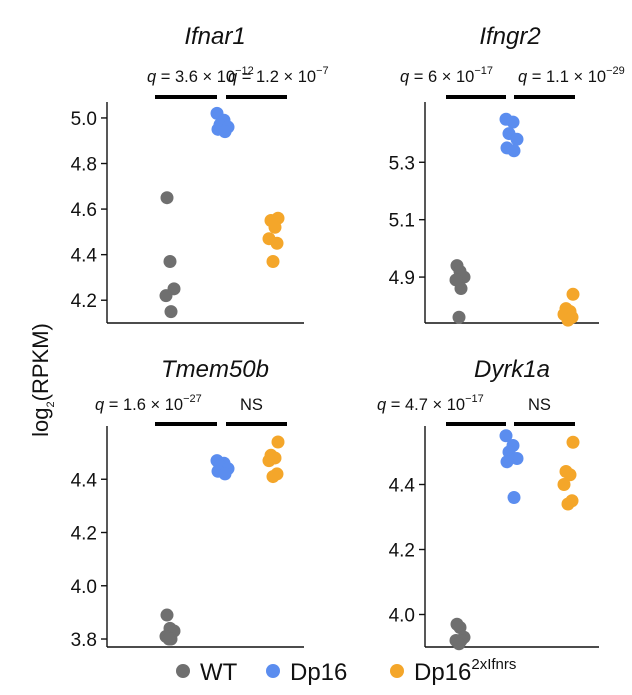 The width and height of the screenshot is (632, 695). Describe the element at coordinates (214, 36) in the screenshot. I see `panel-title: Ifnar1` at that location.